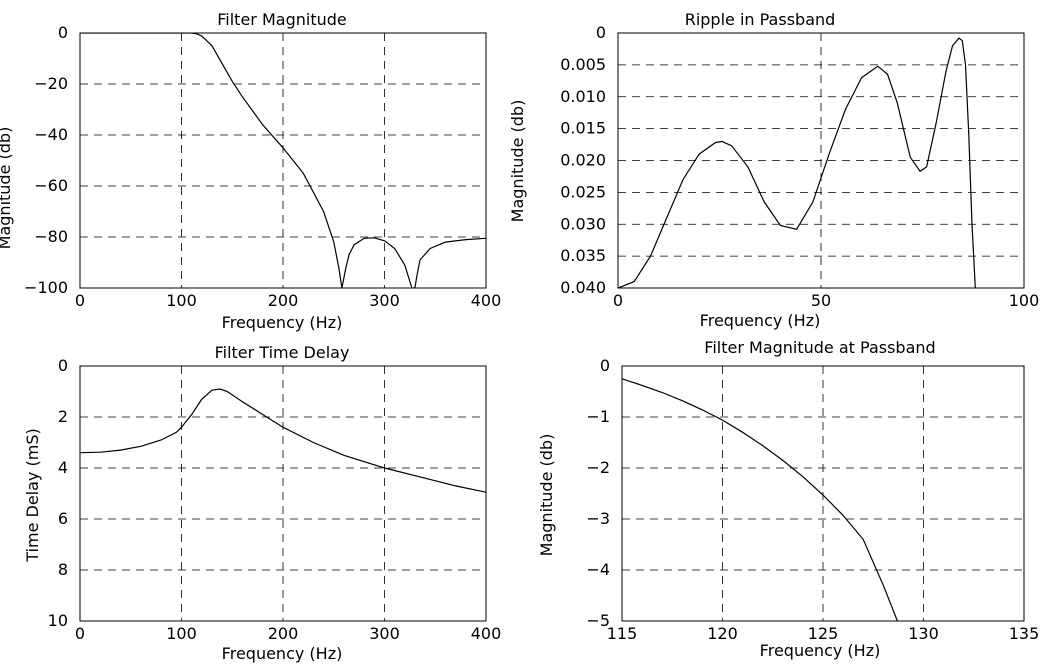  I want to click on y-tick-label: 2, so click(63, 416).